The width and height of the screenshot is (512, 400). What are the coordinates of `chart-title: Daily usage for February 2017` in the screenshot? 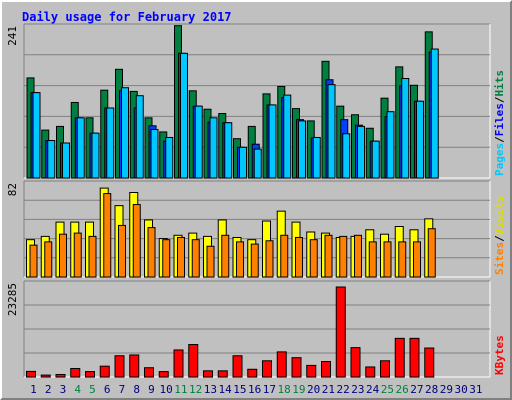 It's located at (127, 17).